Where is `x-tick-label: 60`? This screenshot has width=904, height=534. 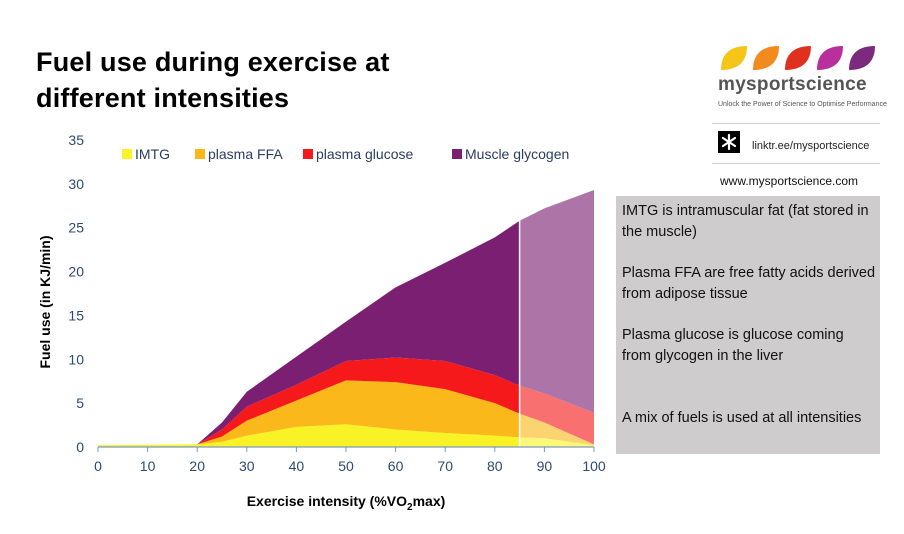 x-tick-label: 60 is located at coordinates (396, 466).